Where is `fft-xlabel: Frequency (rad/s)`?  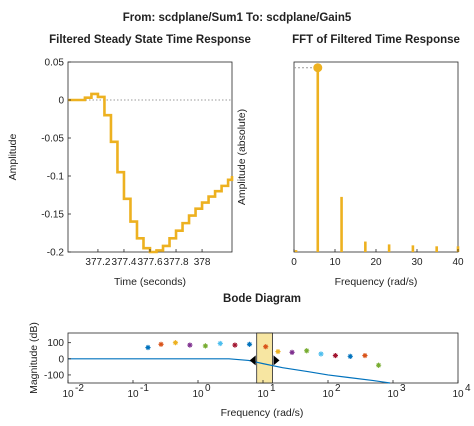
fft-xlabel: Frequency (rad/s) is located at coordinates (376, 282).